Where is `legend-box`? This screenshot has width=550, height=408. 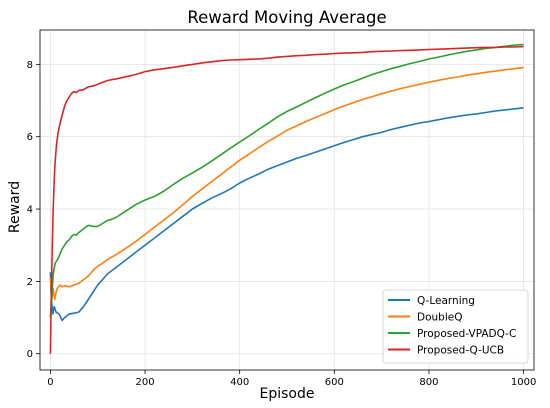 legend-box is located at coordinates (455, 326).